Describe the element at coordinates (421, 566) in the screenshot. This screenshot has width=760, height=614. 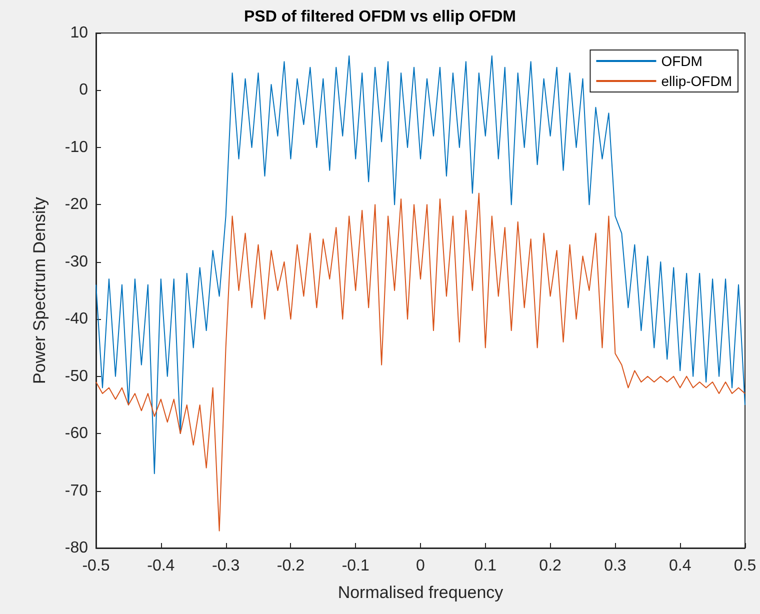
I see `x-tick-label: 0` at that location.